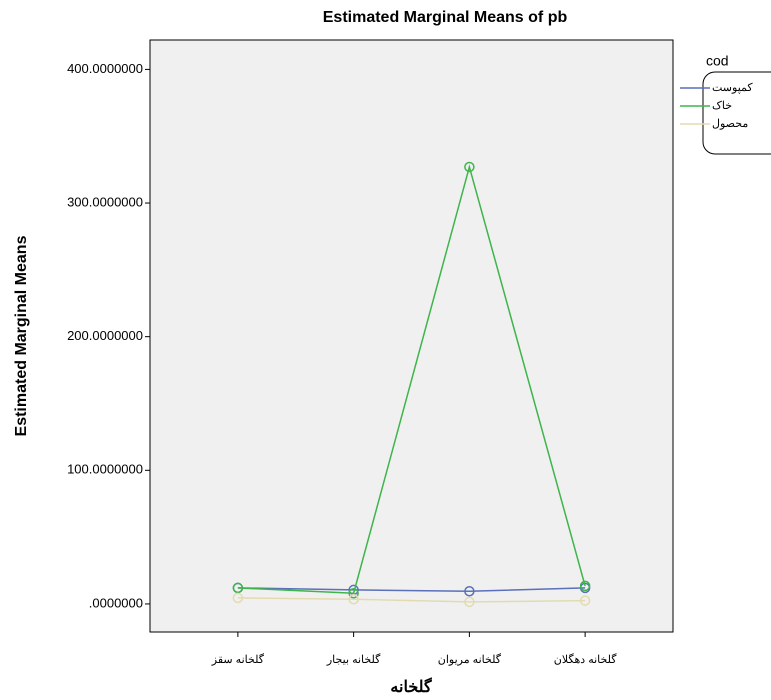  Describe the element at coordinates (116, 602) in the screenshot. I see `y-tick-label: .0000000` at that location.